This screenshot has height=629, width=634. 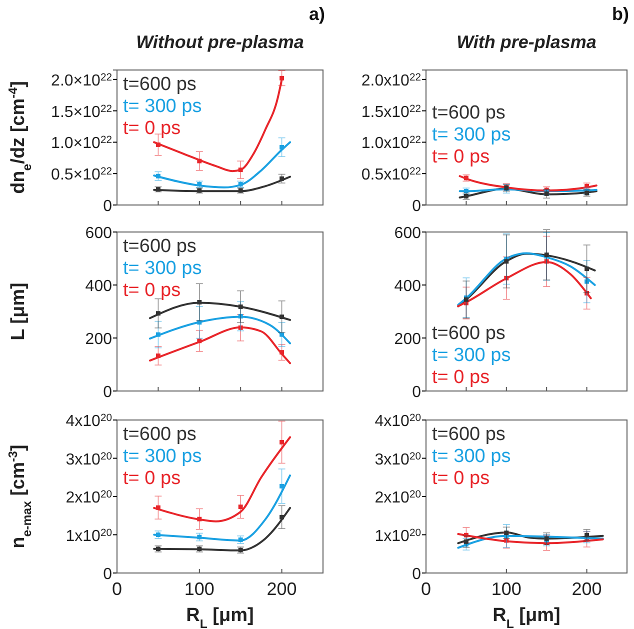 What do you see at coordinates (81, 143) in the screenshot?
I see `y-tick-label: 1.0×10$^{22}$` at bounding box center [81, 143].